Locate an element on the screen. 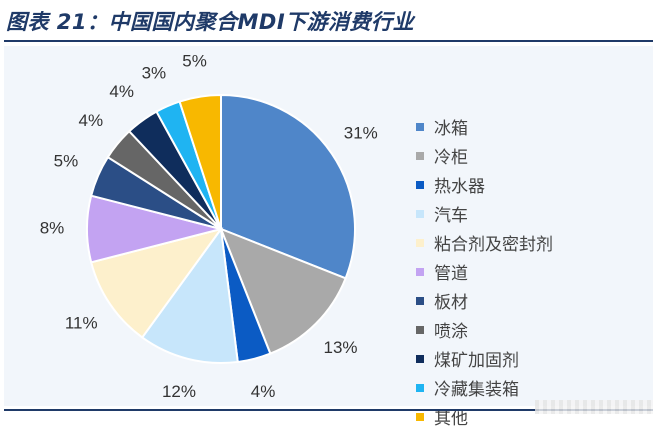 The width and height of the screenshot is (657, 431). legend-label: 板材 is located at coordinates (451, 303).